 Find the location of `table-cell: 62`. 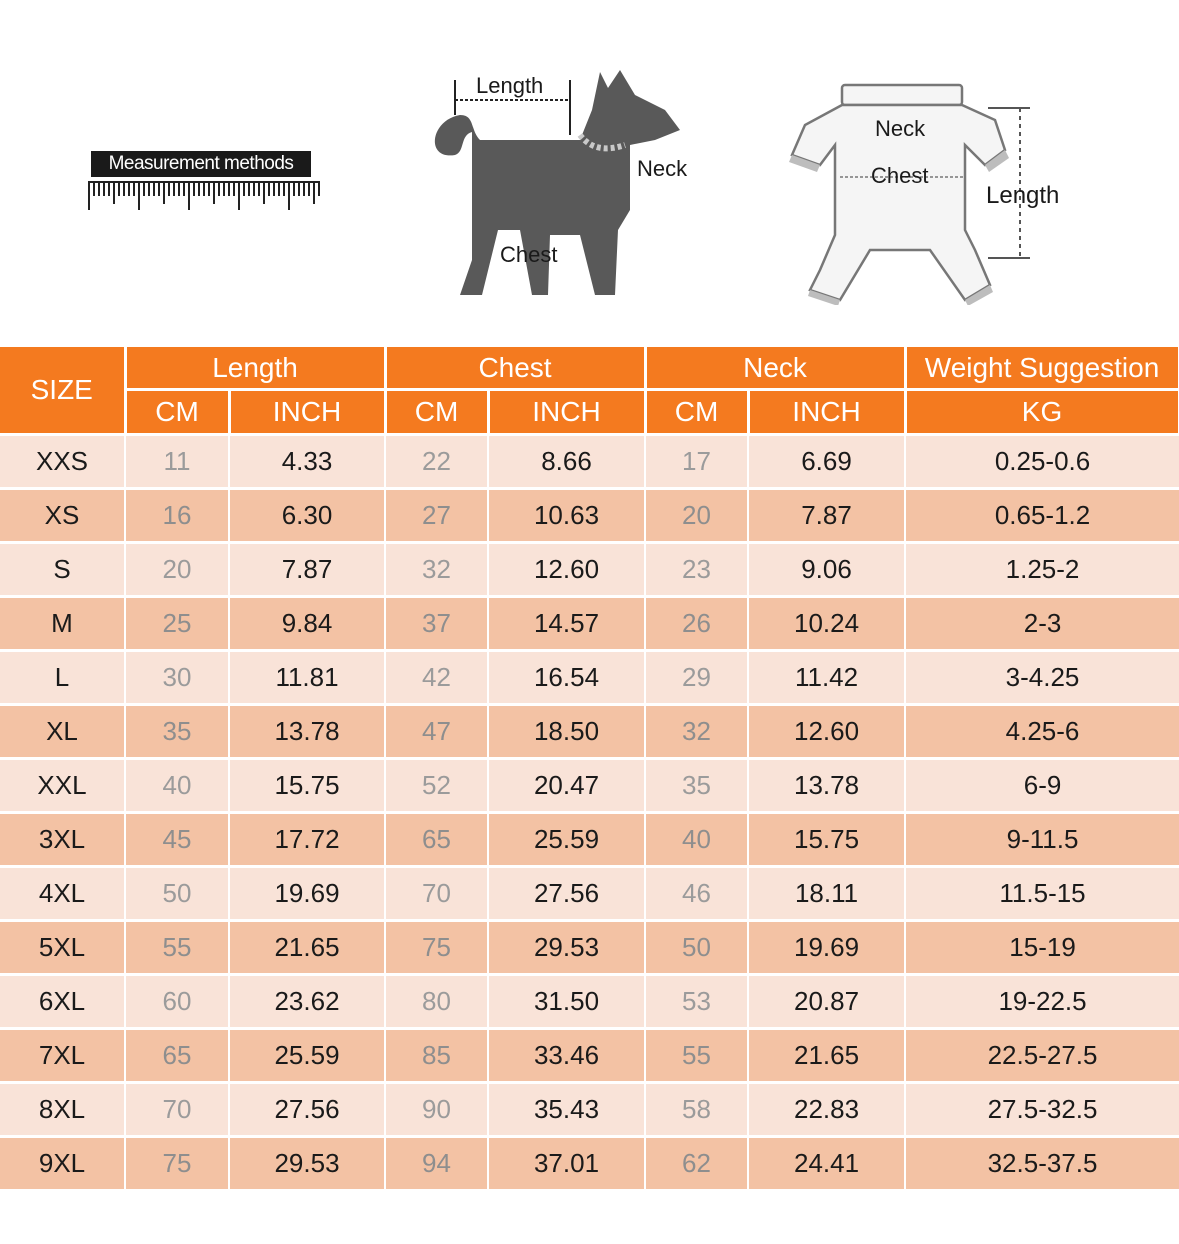

table-cell: 62 is located at coordinates (697, 1162).